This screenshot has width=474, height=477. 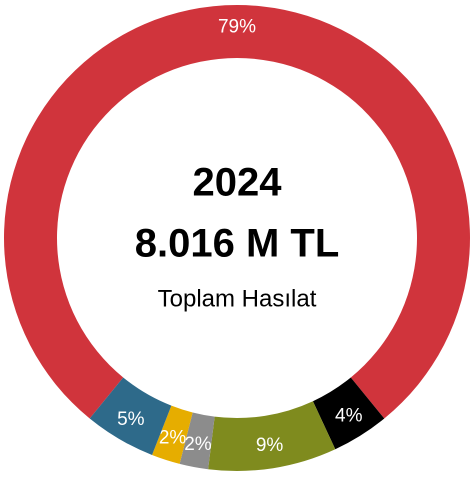 I want to click on slice-label: 9%, so click(x=270, y=445).